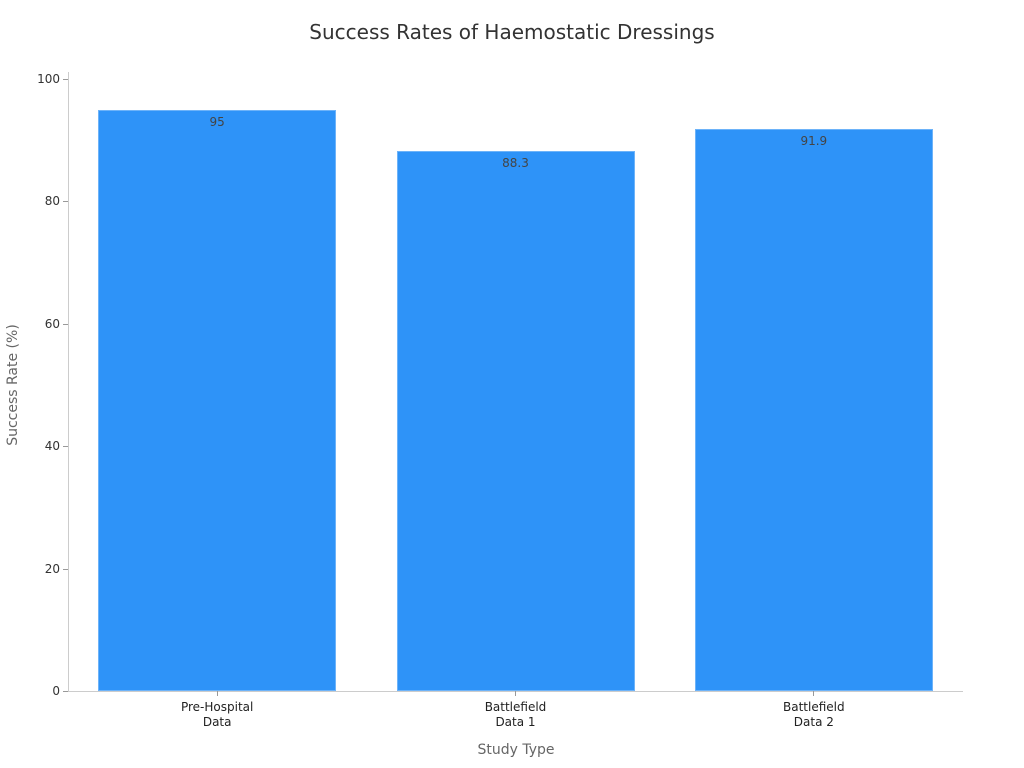 This screenshot has width=1024, height=768. What do you see at coordinates (814, 714) in the screenshot?
I see `x-tick-label: Battlefield Data 2` at bounding box center [814, 714].